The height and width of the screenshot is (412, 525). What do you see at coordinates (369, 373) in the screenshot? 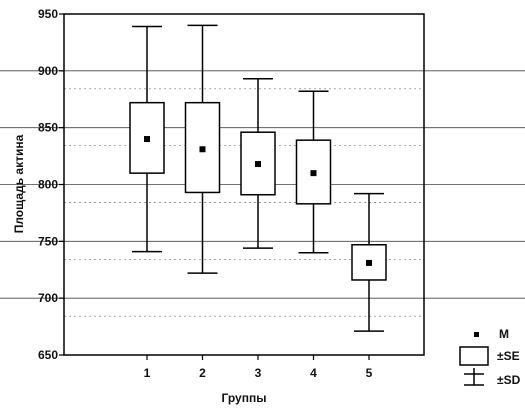
I see `x-tick-label-5: 5` at bounding box center [369, 373].